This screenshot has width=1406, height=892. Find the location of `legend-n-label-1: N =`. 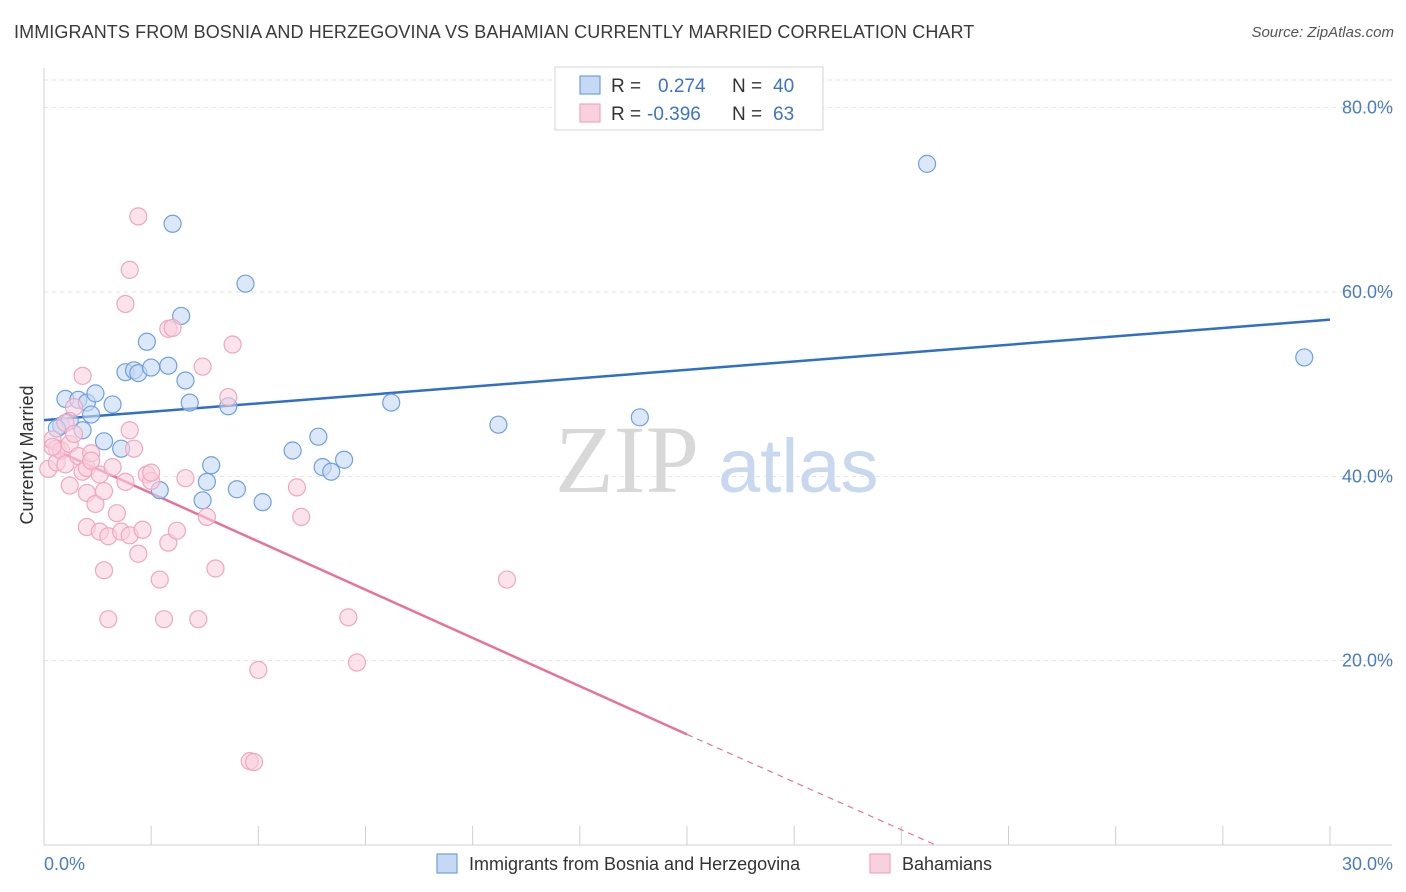

legend-n-label-1: N = is located at coordinates (747, 86).